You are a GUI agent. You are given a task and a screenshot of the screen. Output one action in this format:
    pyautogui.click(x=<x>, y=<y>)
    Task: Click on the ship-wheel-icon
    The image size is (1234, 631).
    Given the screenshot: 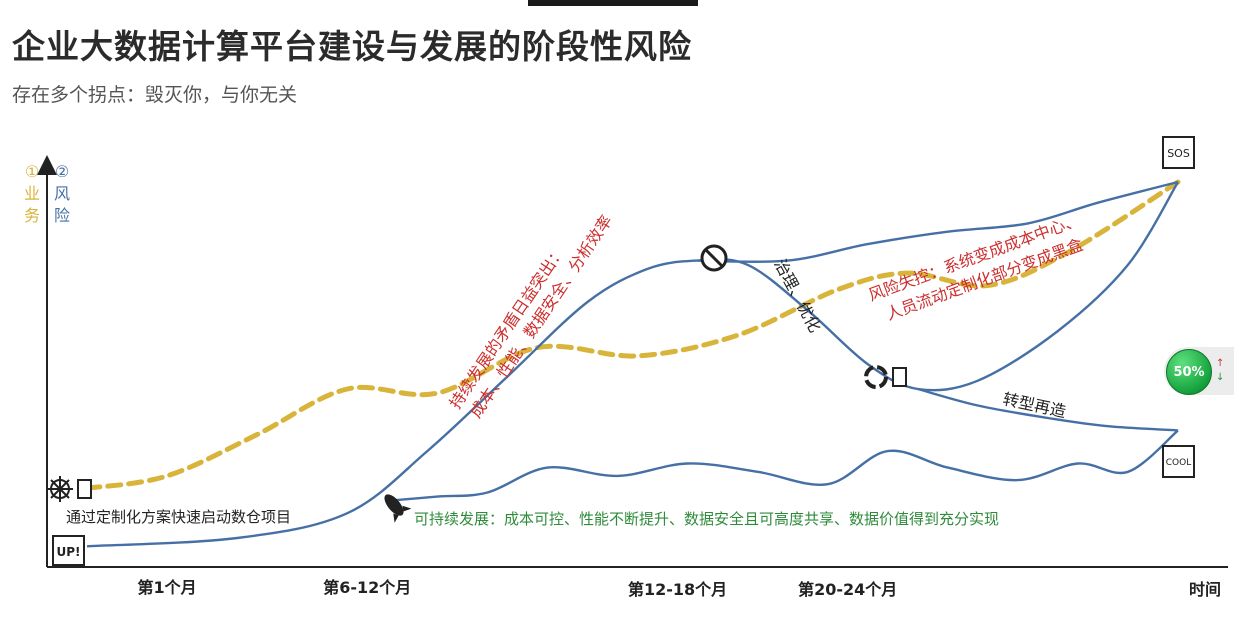 What is the action you would take?
    pyautogui.click(x=60, y=489)
    